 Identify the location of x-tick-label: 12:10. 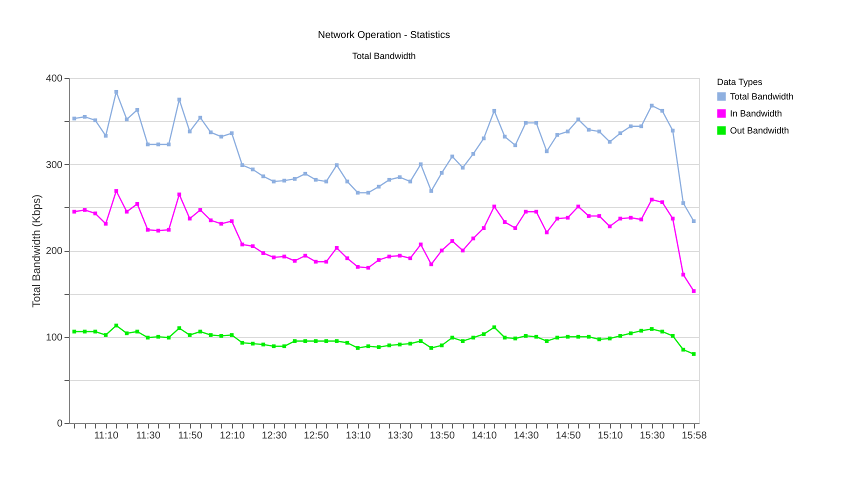
(233, 436).